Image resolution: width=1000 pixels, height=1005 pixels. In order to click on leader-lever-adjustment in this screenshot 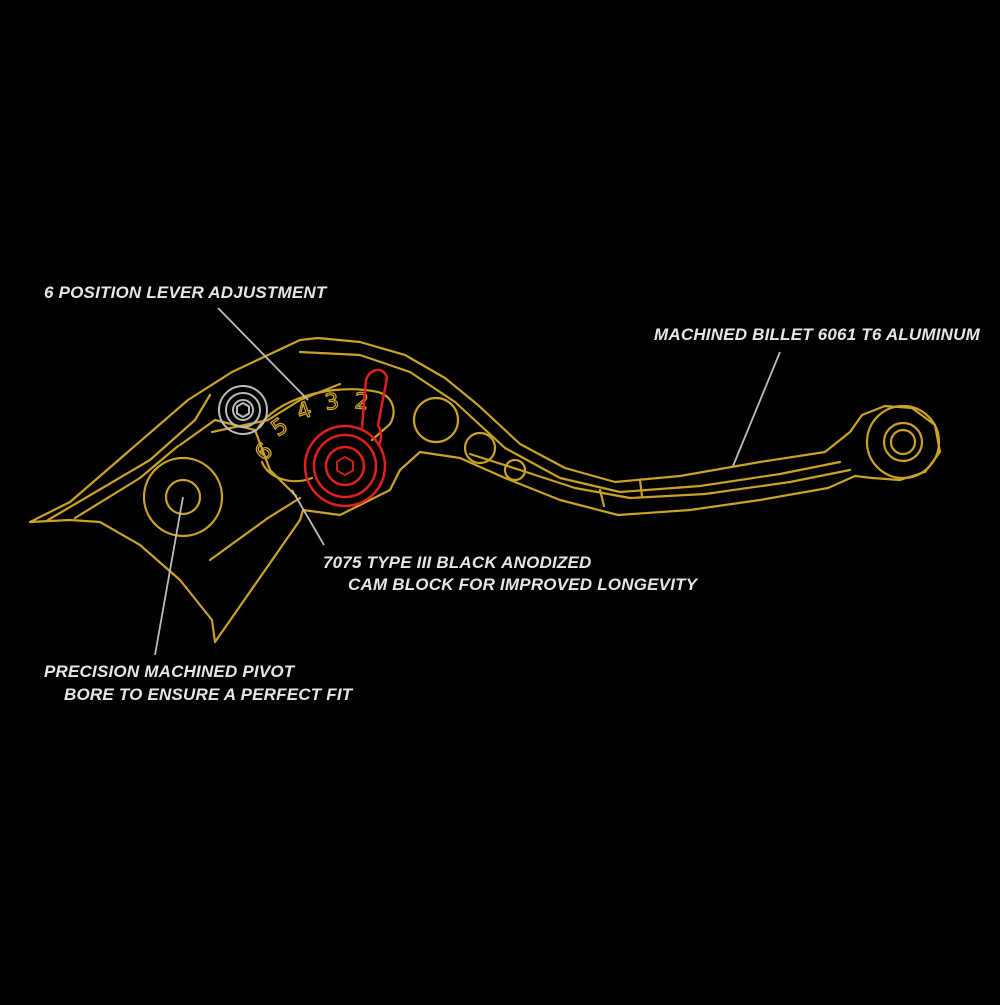, I will do `click(263, 354)`.